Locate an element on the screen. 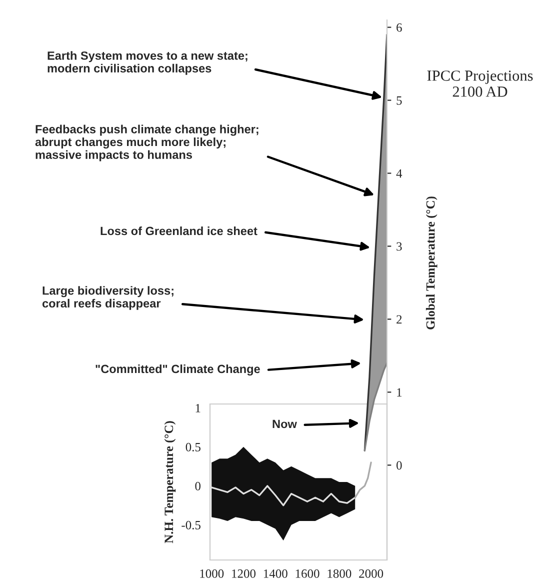 Image resolution: width=534 pixels, height=584 pixels. y2-tick-label: 2 is located at coordinates (399, 319).